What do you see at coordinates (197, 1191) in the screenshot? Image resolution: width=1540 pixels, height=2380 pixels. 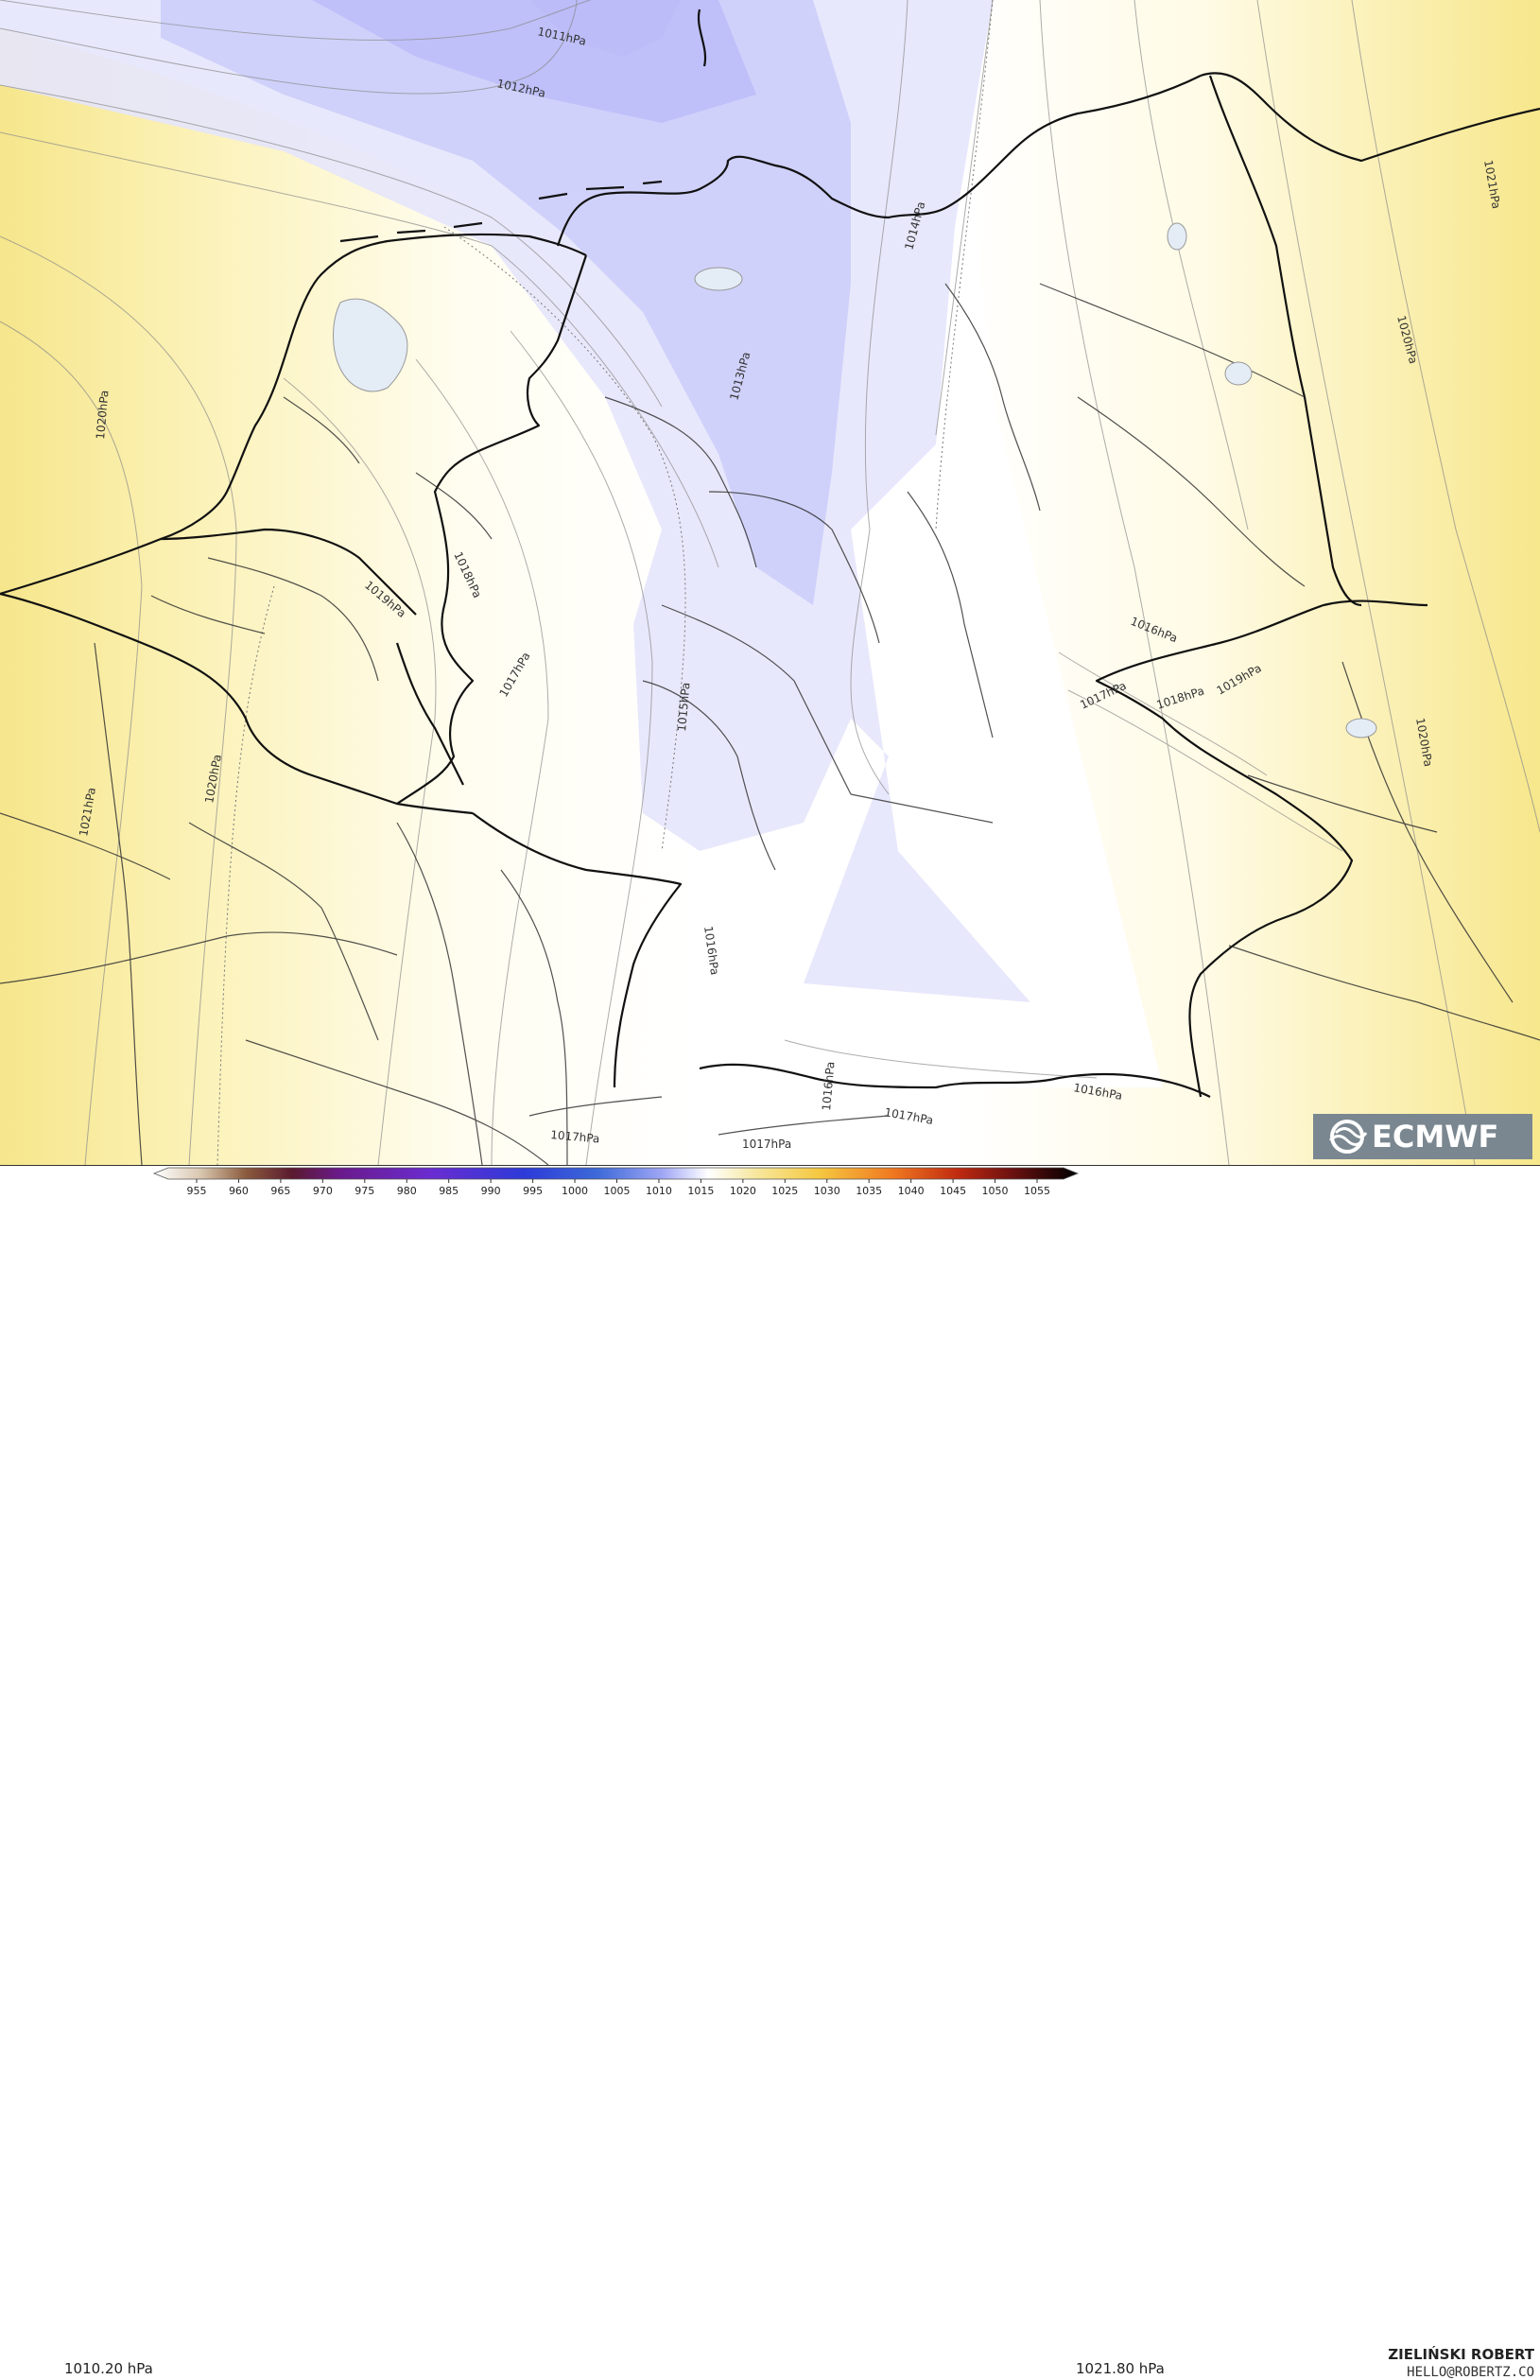 I see `colorbar-tick-label: 955` at bounding box center [197, 1191].